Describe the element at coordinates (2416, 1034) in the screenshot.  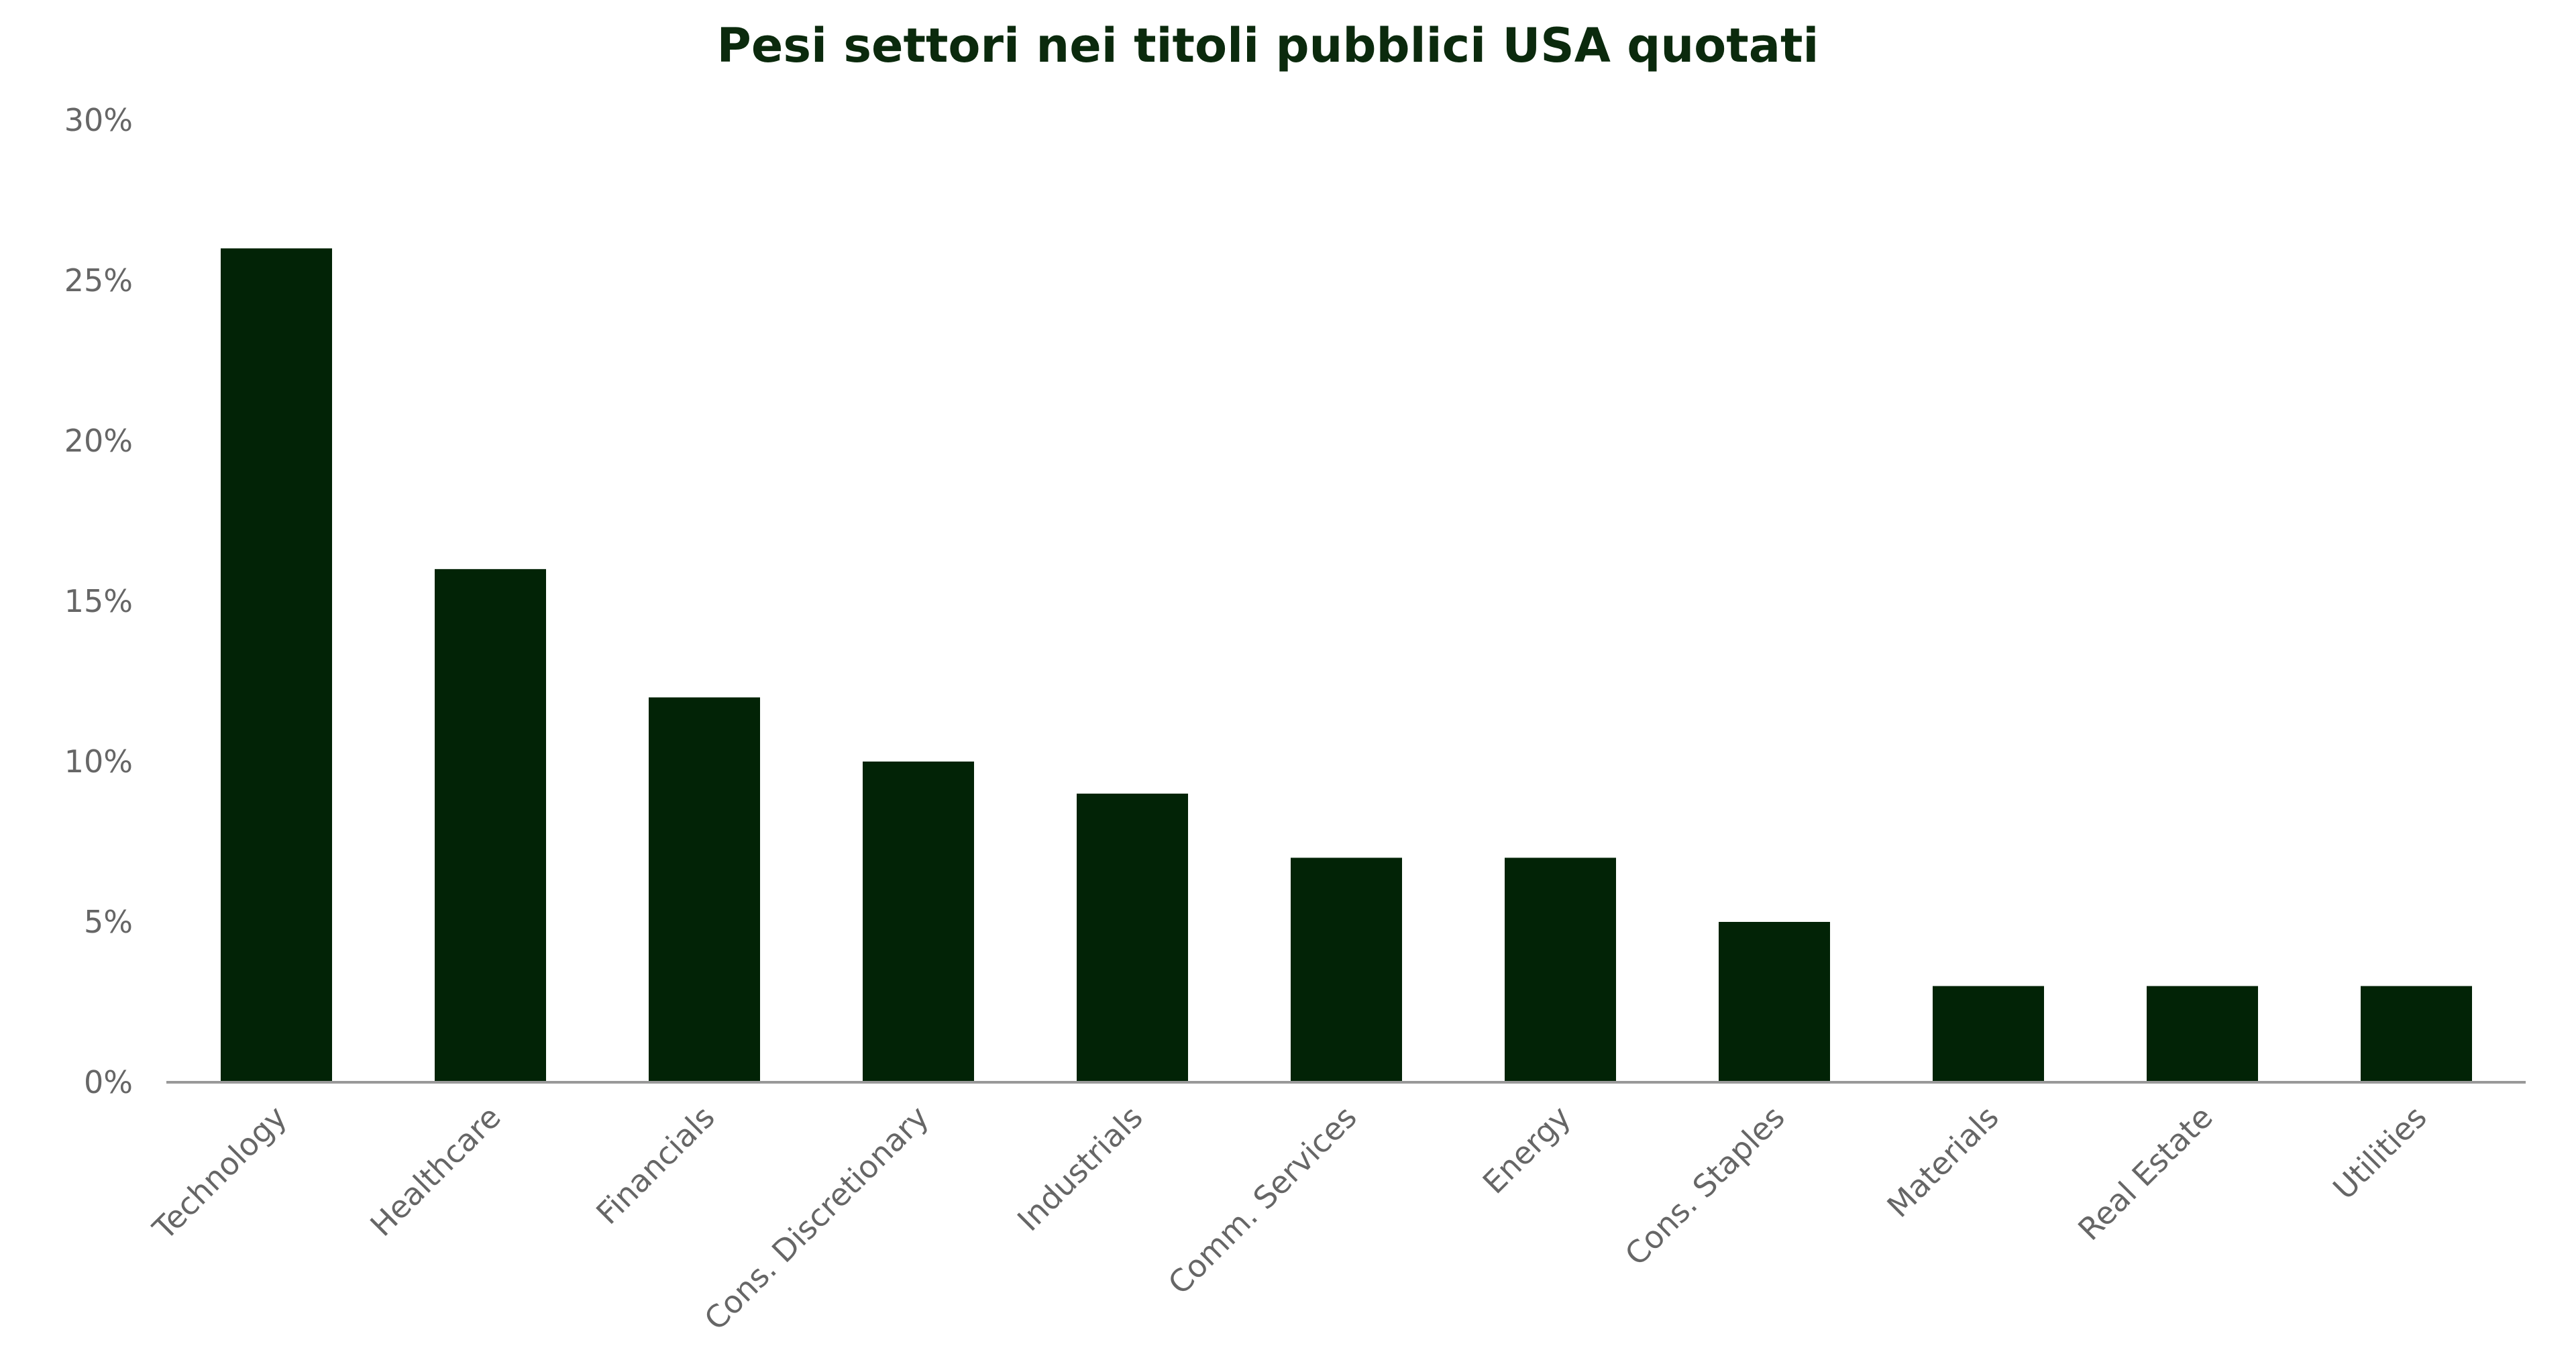
I see `bar-utilities` at that location.